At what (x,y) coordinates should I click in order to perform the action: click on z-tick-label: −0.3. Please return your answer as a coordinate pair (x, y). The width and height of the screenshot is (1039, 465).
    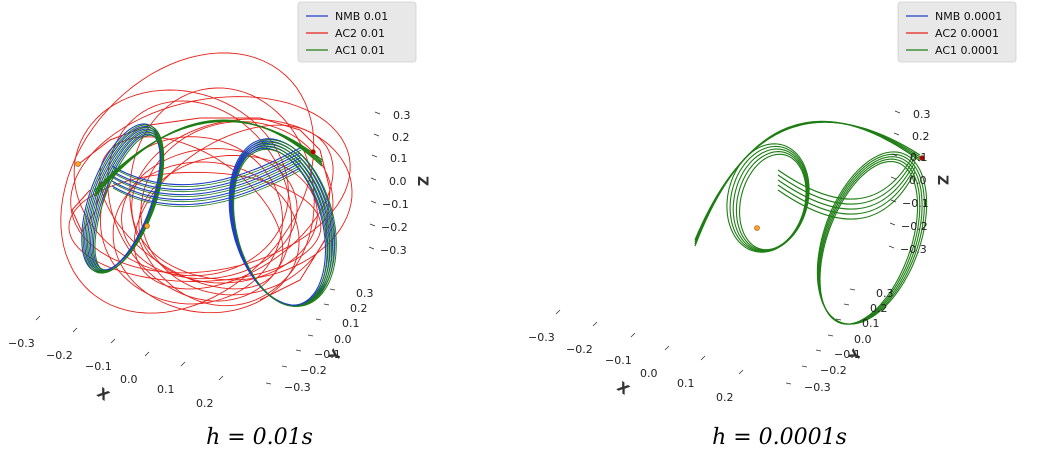
    Looking at the image, I should click on (913, 249).